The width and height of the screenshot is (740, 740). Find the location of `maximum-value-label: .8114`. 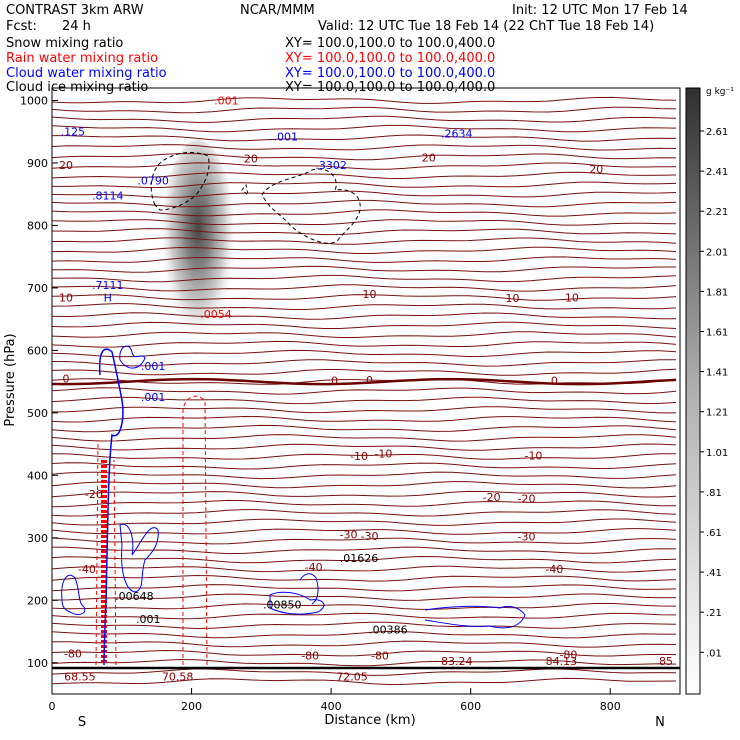

maximum-value-label: .8114 is located at coordinates (108, 195).